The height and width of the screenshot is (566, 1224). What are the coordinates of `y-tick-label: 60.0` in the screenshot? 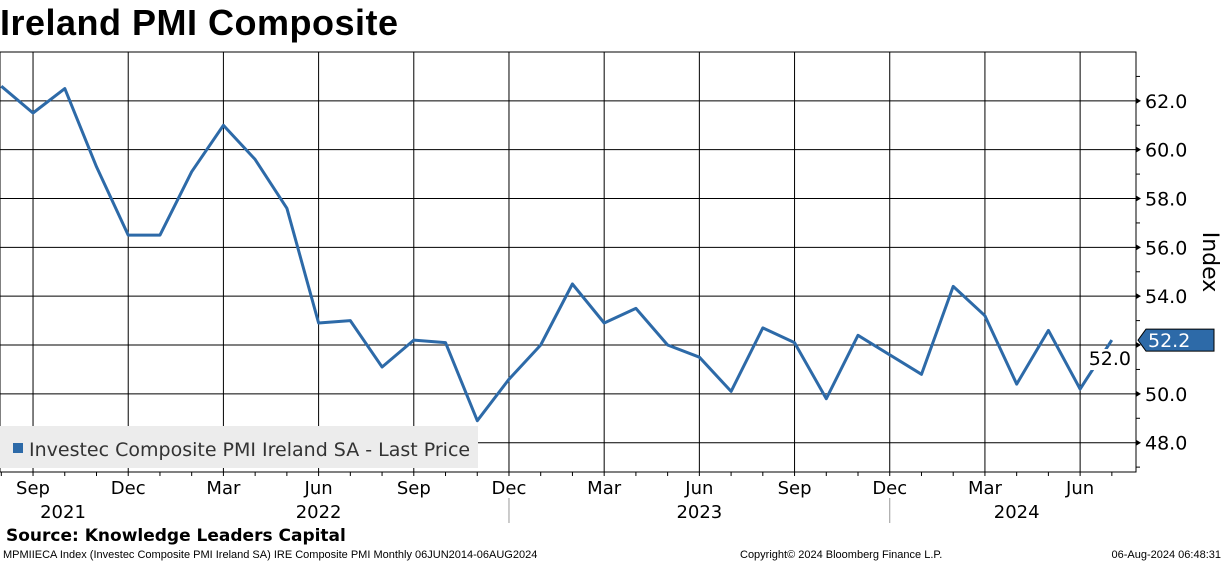 It's located at (1166, 151).